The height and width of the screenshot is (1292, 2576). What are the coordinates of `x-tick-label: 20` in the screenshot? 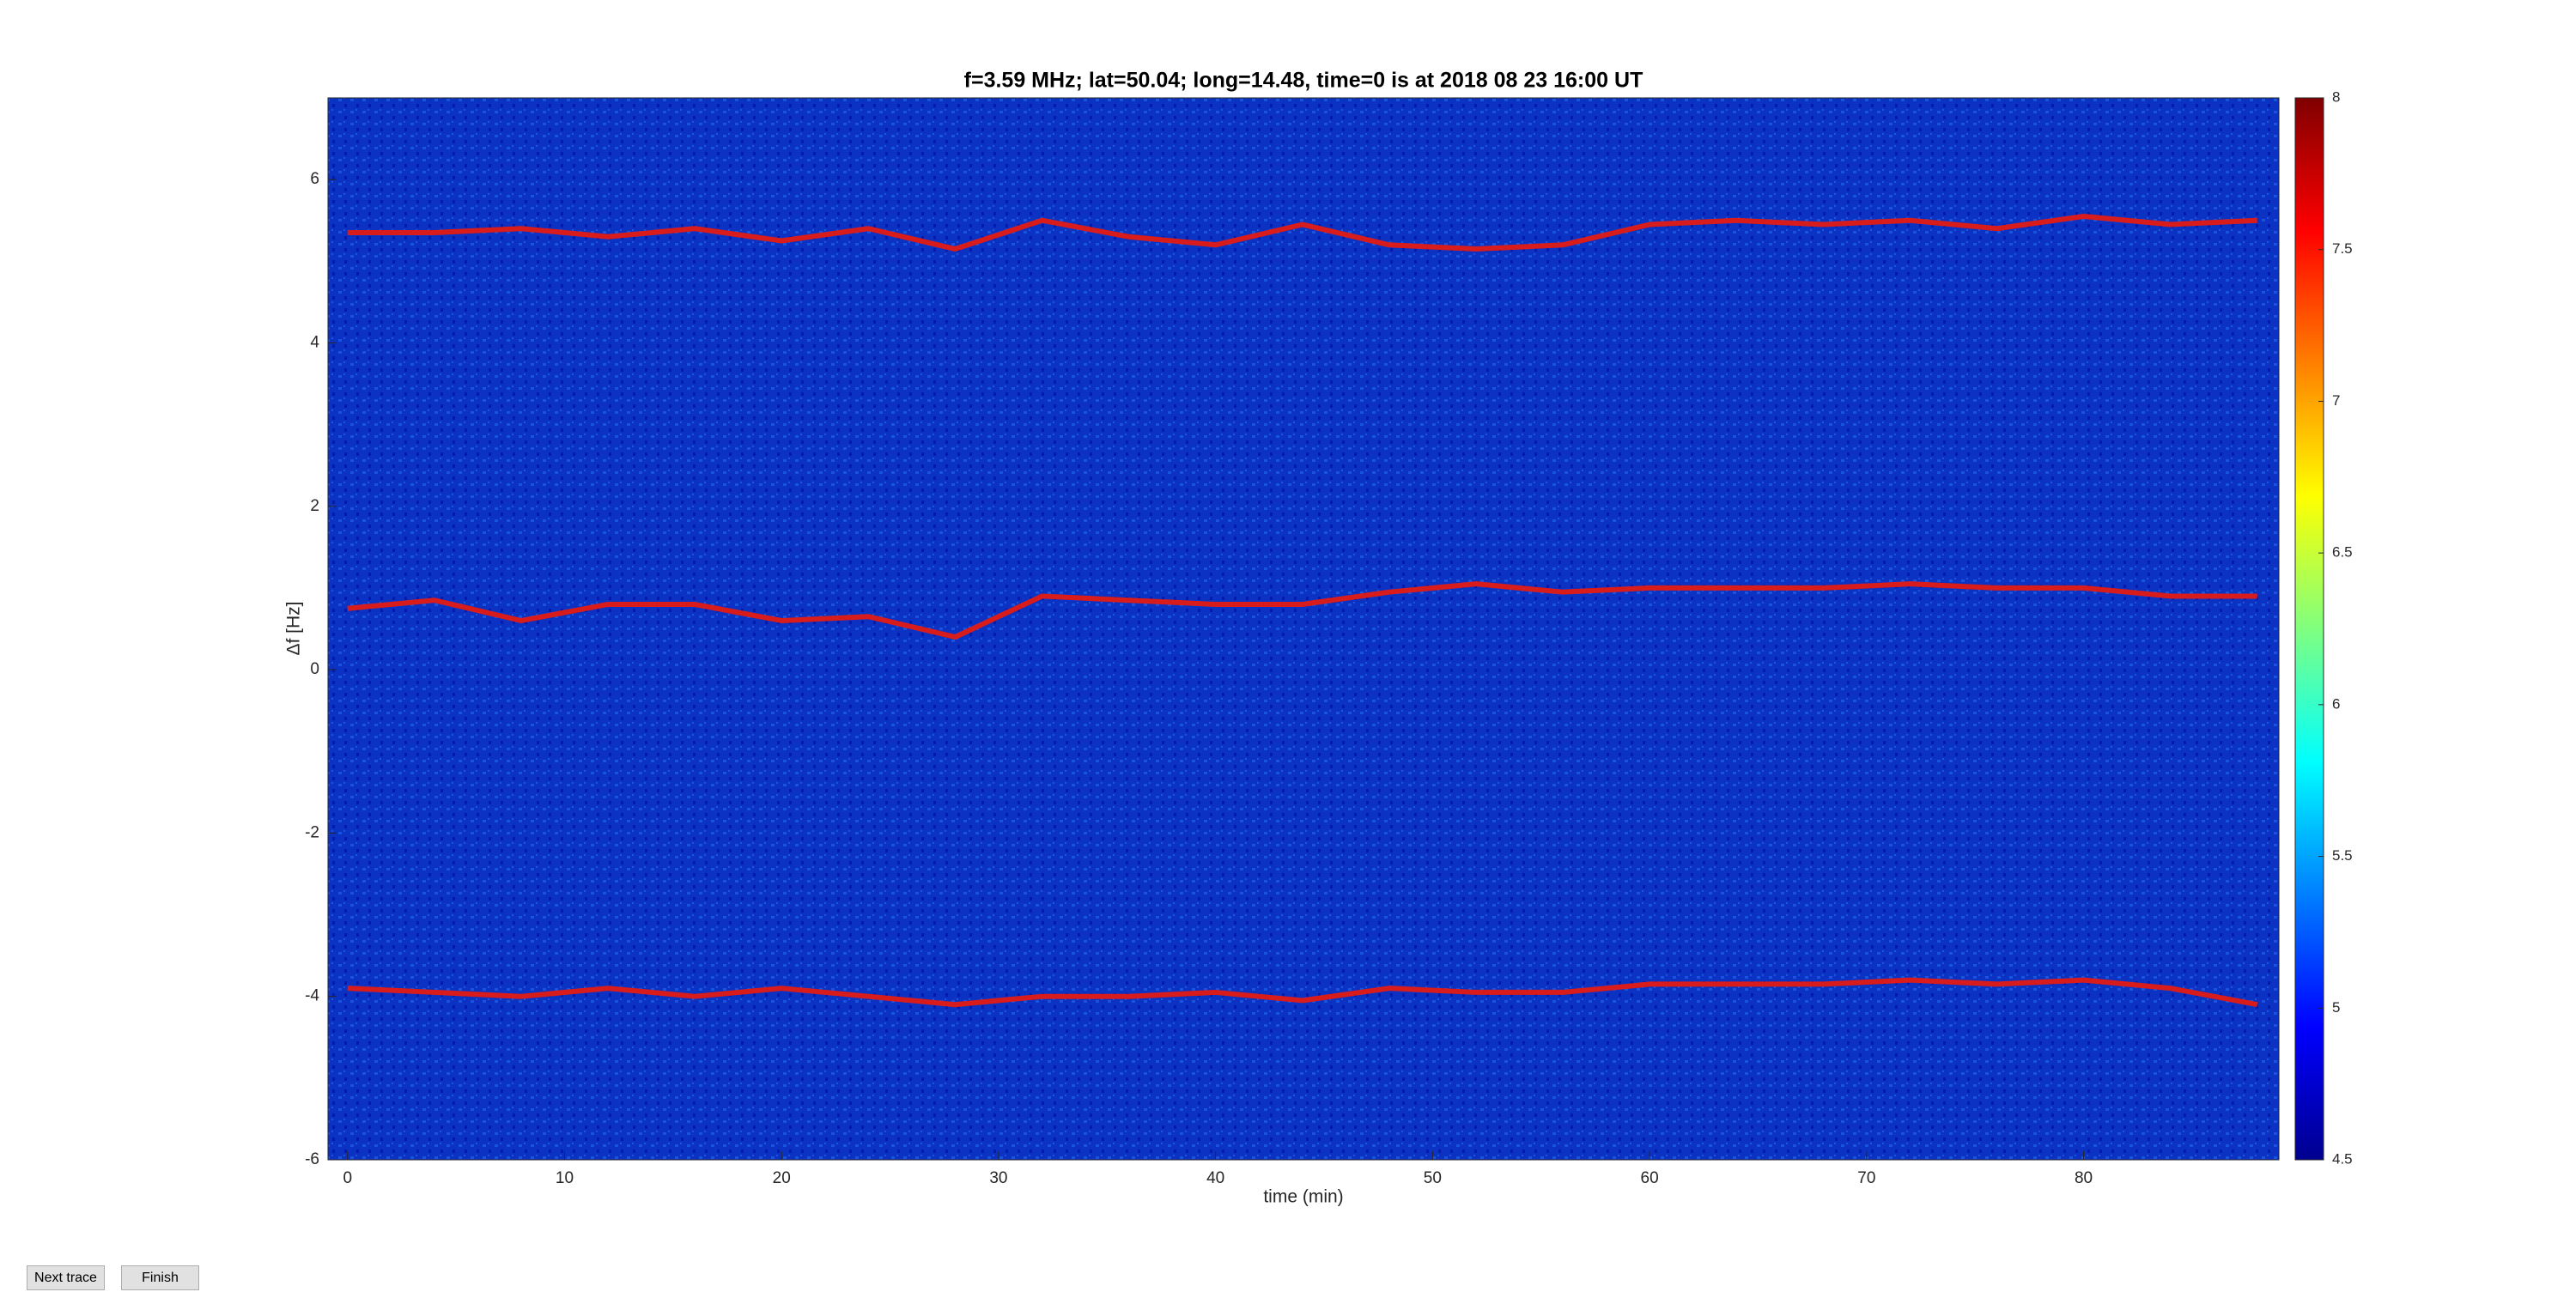 It's located at (782, 1178).